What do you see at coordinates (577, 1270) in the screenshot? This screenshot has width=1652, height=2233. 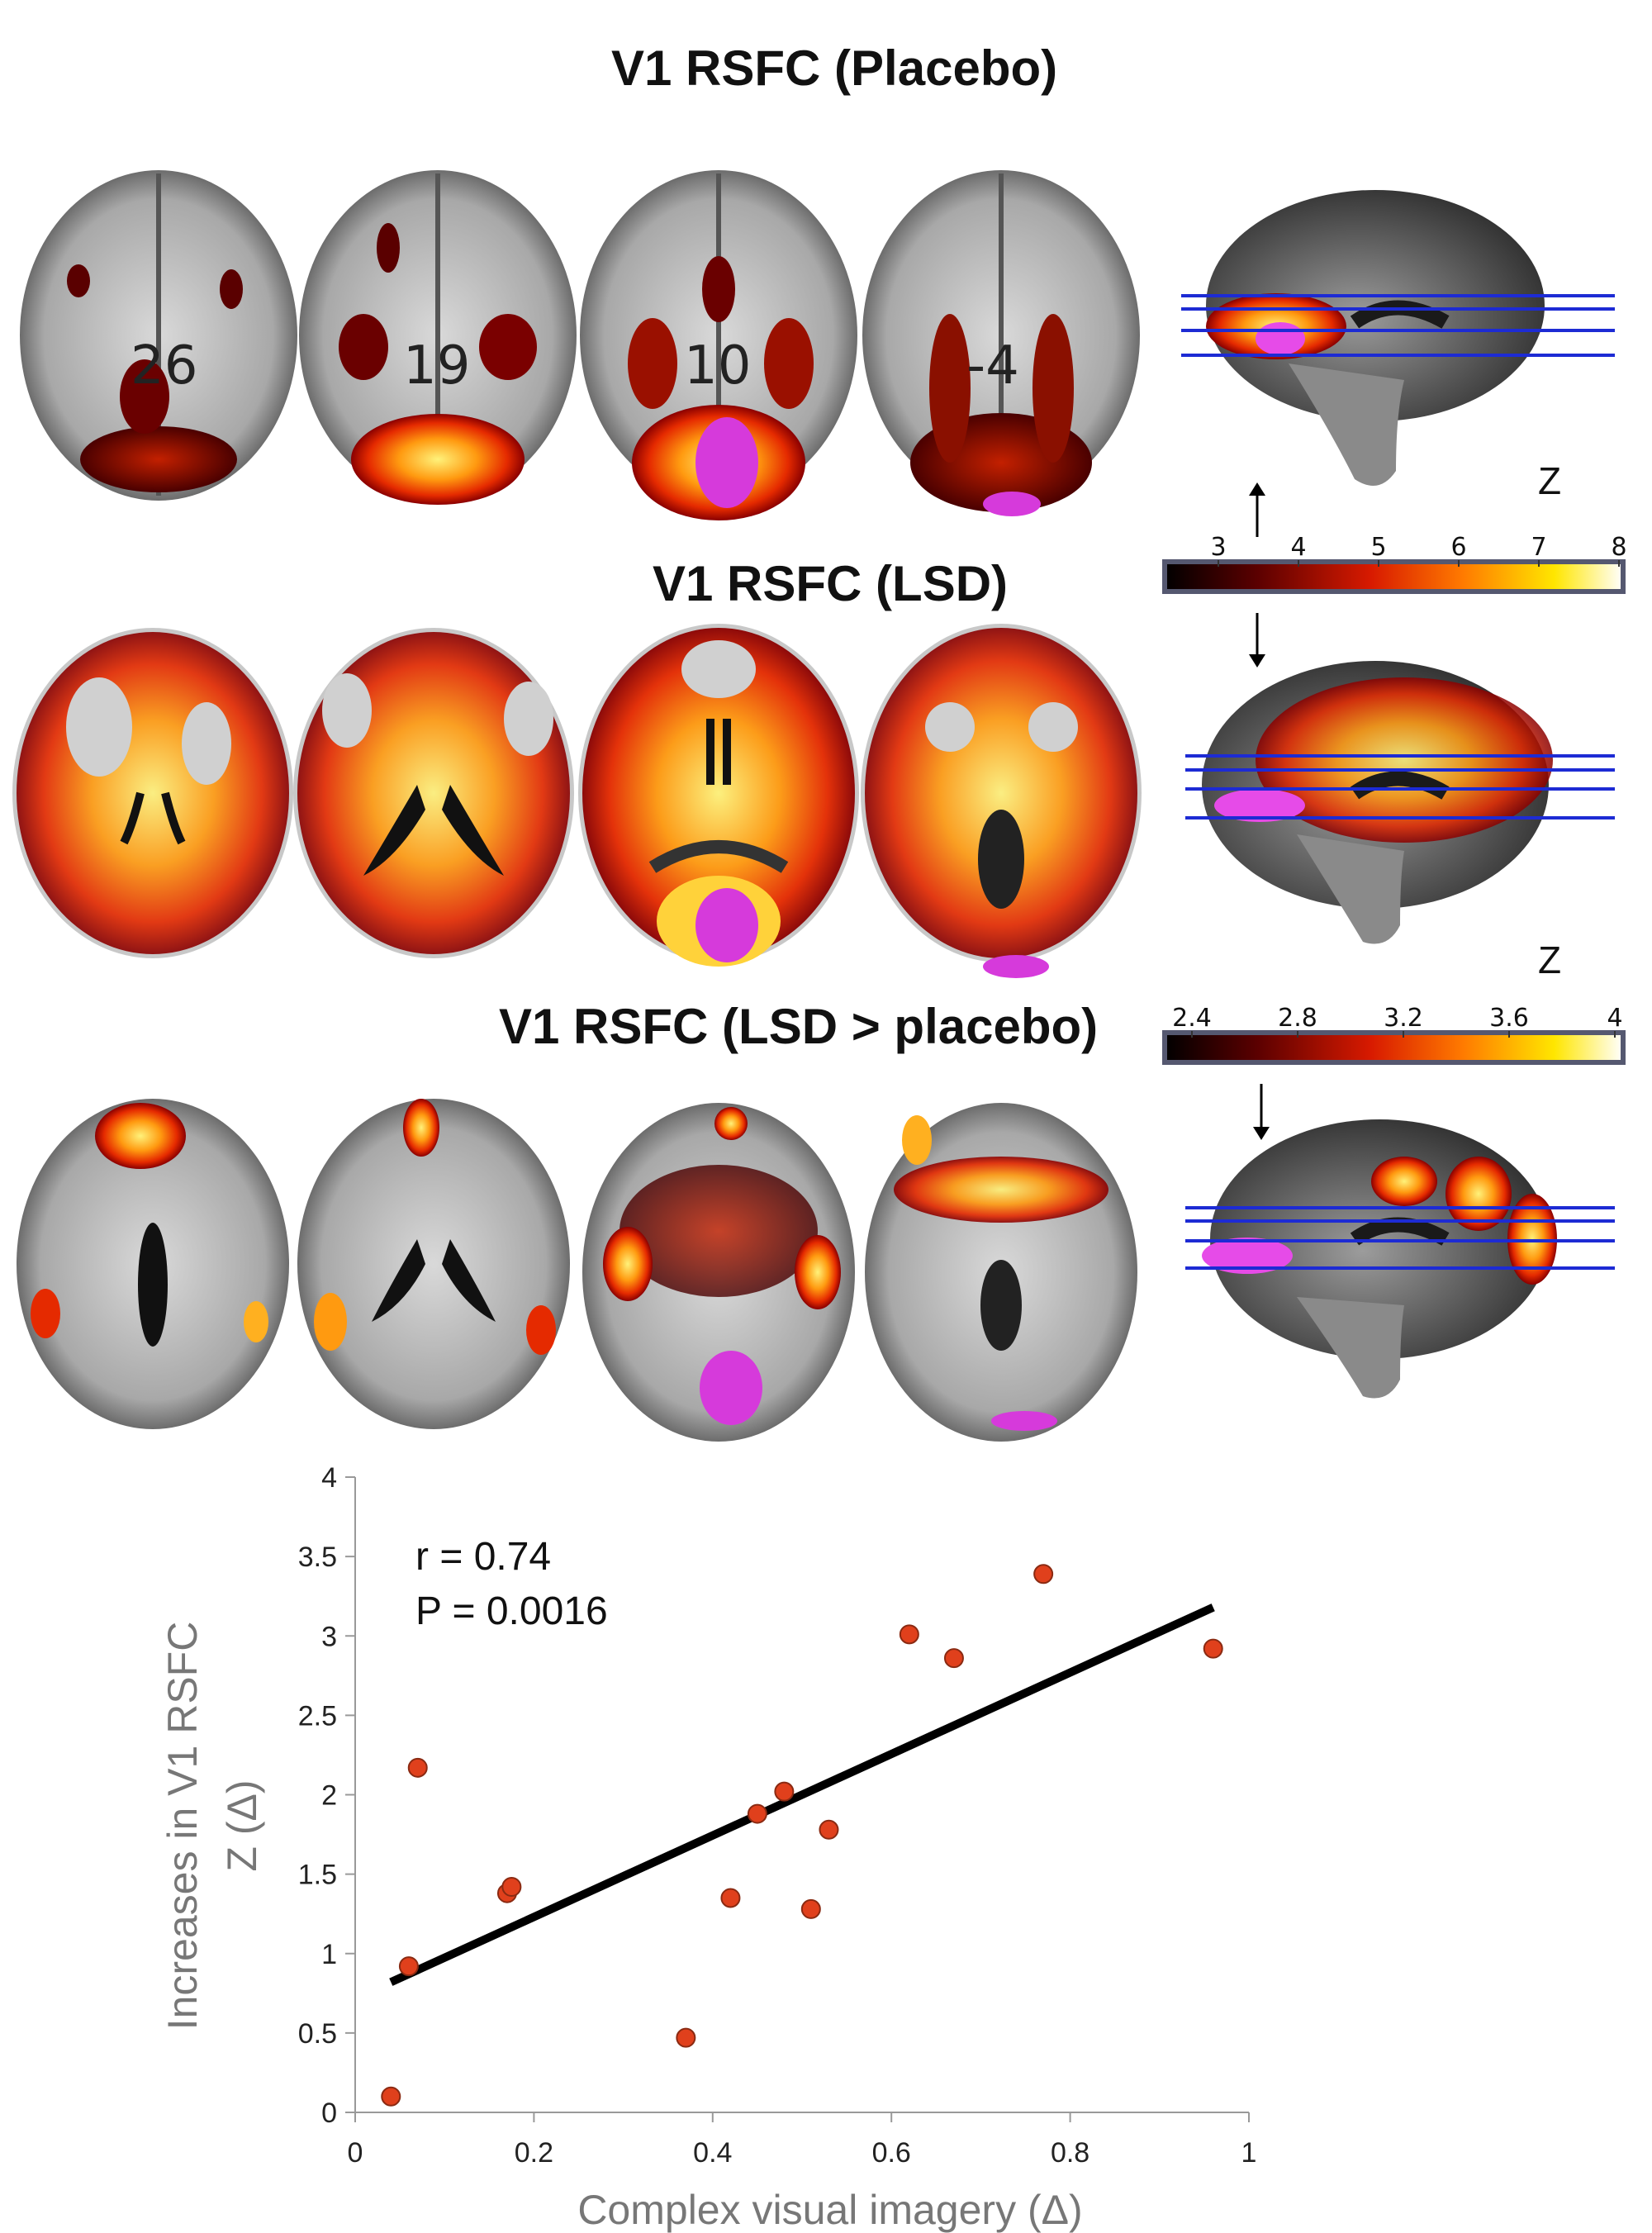 I see `contrast-axial-slices` at bounding box center [577, 1270].